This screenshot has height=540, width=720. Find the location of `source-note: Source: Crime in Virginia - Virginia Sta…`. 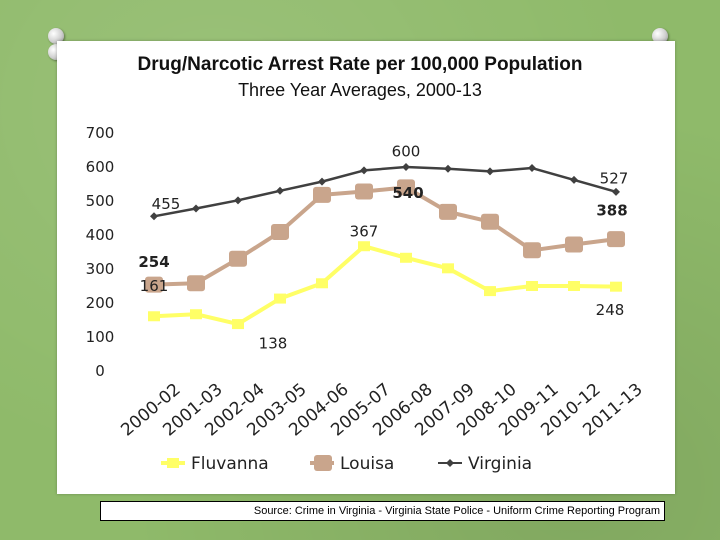

source-note: Source: Crime in Virginia - Virginia Sta… is located at coordinates (382, 511).